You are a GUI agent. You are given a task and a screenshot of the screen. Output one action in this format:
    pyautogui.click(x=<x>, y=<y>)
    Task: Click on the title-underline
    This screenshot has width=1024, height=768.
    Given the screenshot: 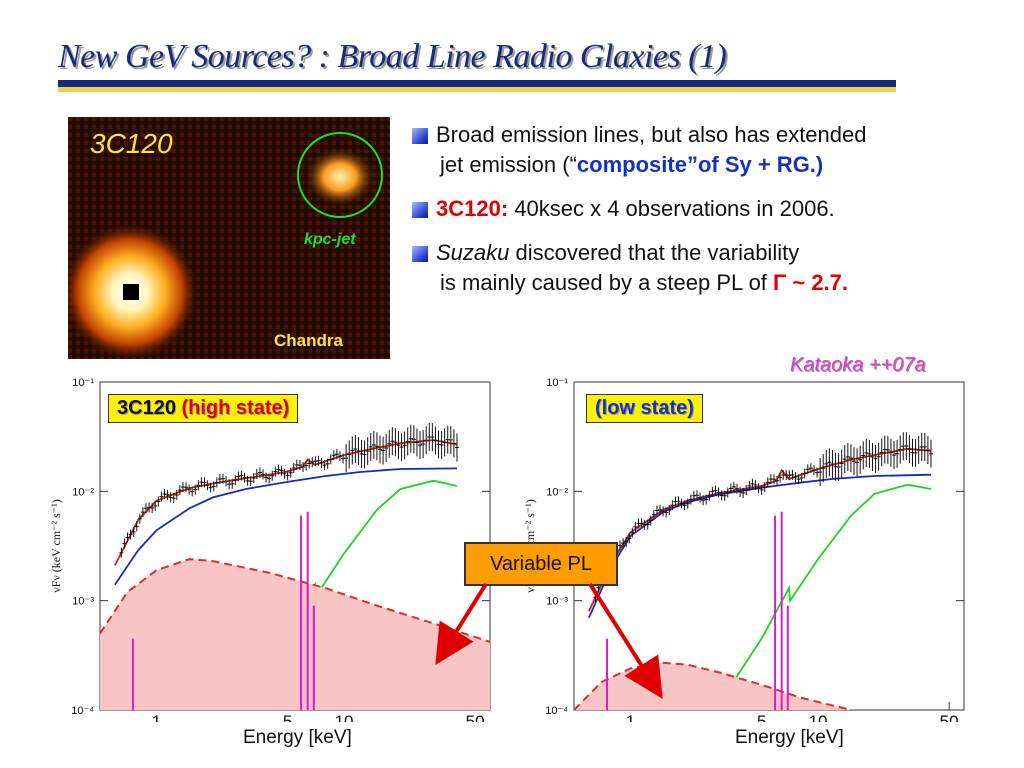 What is the action you would take?
    pyautogui.click(x=477, y=83)
    